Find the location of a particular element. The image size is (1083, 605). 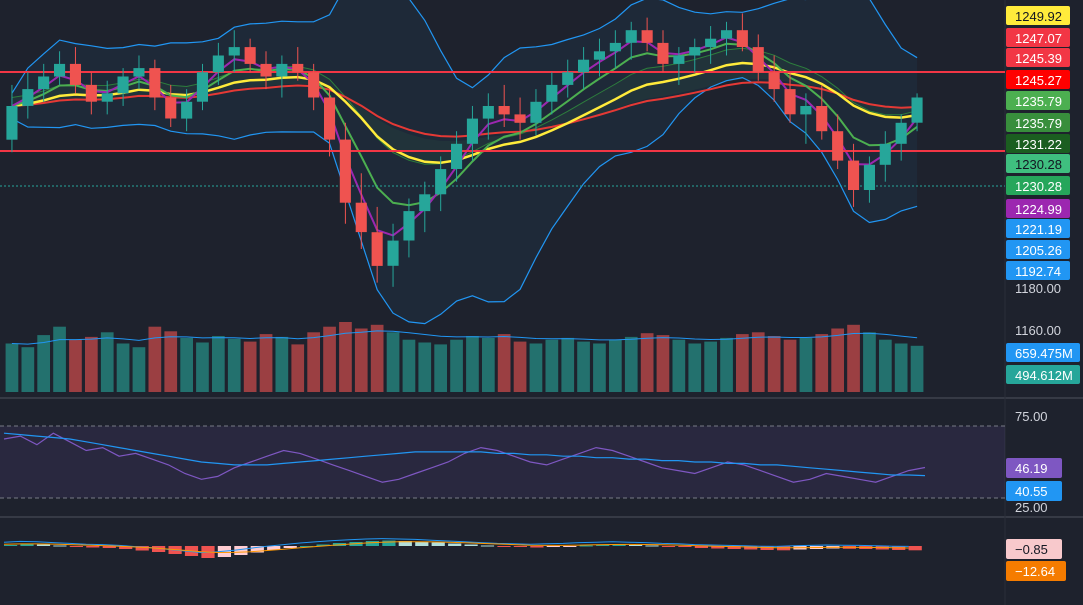

price-badge: 1247.07 is located at coordinates (1038, 37).